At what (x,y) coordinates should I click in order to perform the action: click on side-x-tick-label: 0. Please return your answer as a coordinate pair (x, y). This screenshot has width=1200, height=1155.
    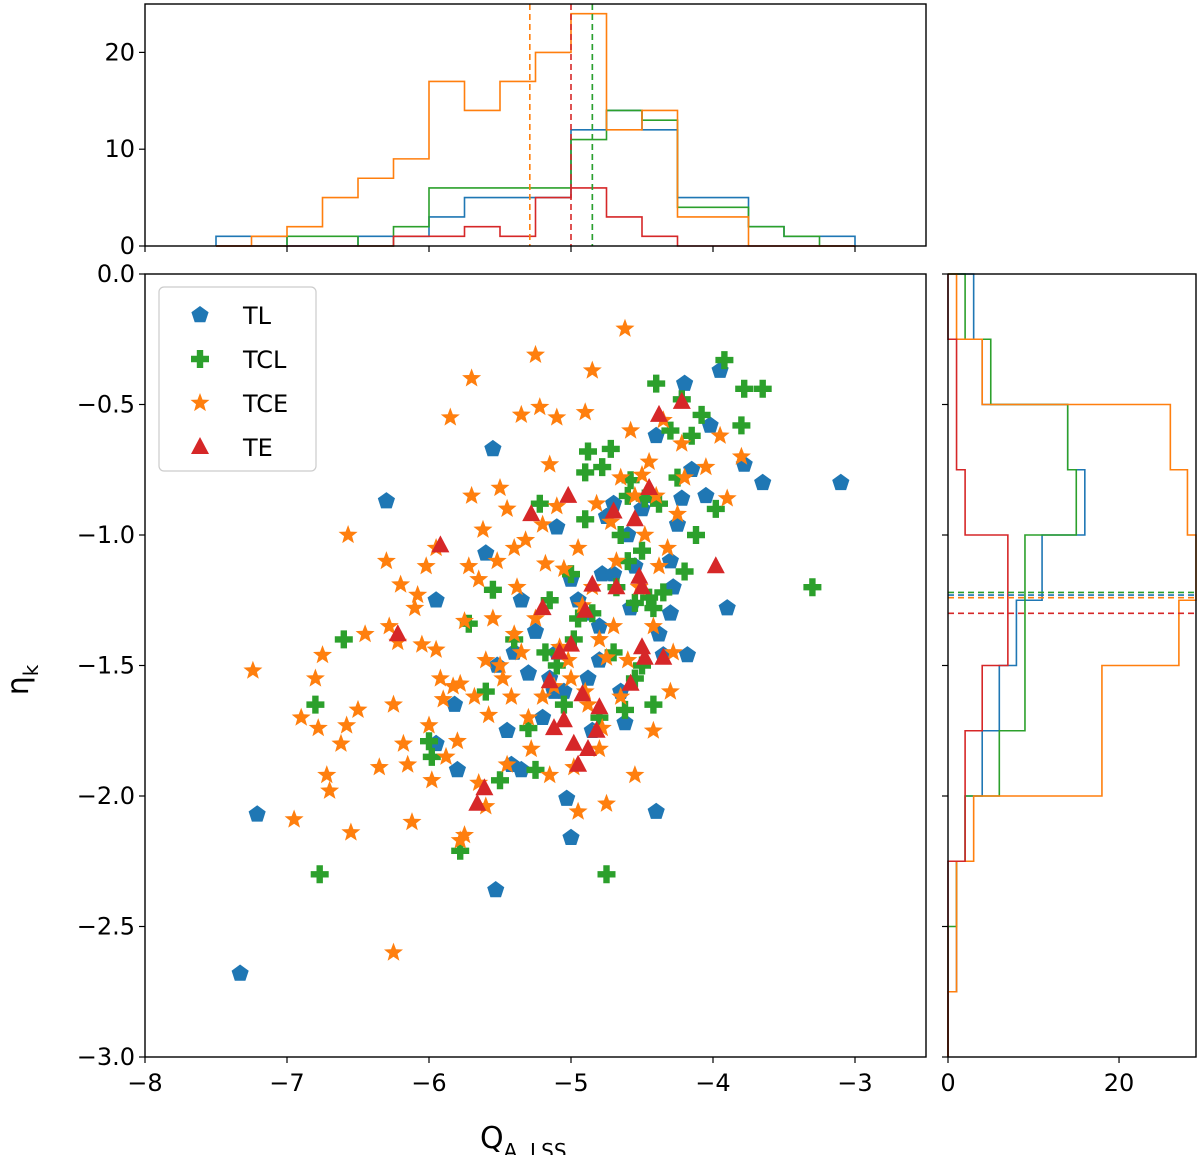
    Looking at the image, I should click on (947, 1083).